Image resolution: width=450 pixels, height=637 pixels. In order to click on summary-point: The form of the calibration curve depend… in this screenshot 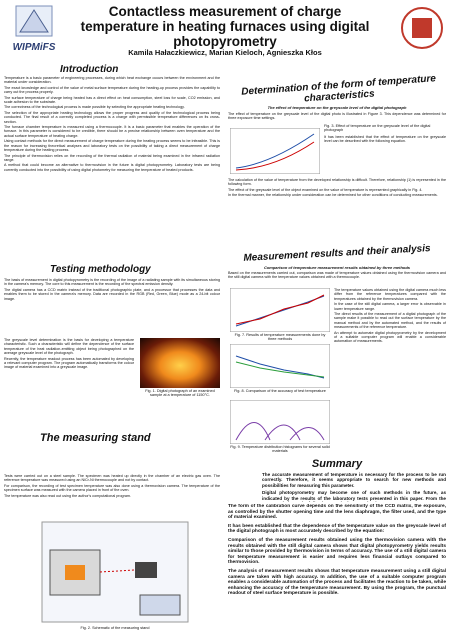, I will do `click(337, 512)`.